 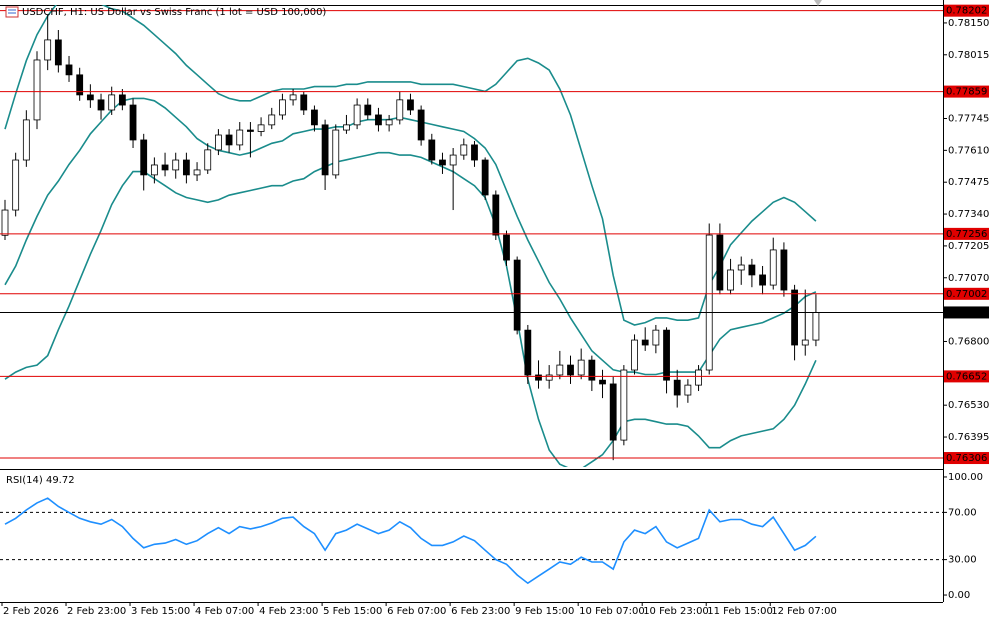 What do you see at coordinates (410, 541) in the screenshot?
I see `rsi-line` at bounding box center [410, 541].